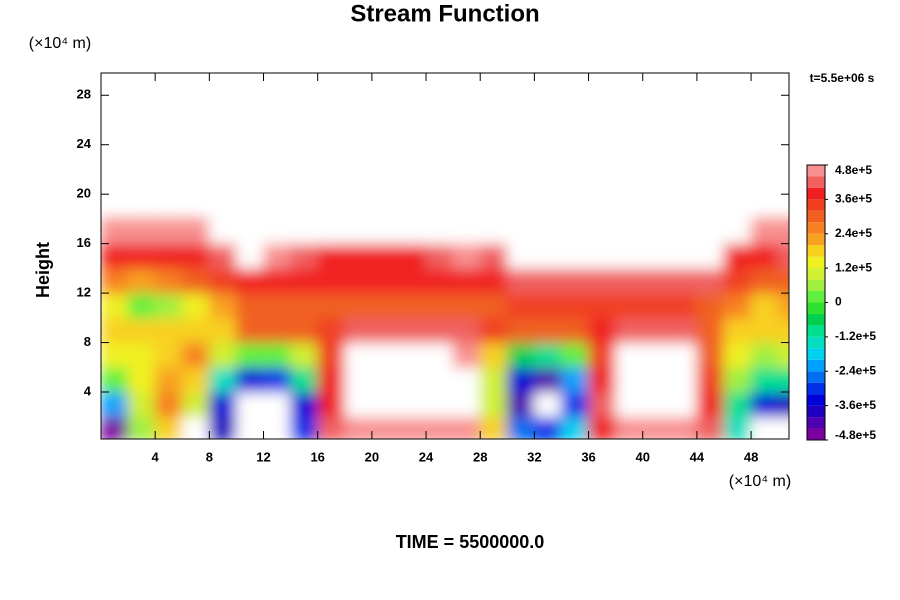 The width and height of the screenshot is (900, 600). What do you see at coordinates (853, 233) in the screenshot?
I see `colorbar-tick-label: 2.4e+5` at bounding box center [853, 233].